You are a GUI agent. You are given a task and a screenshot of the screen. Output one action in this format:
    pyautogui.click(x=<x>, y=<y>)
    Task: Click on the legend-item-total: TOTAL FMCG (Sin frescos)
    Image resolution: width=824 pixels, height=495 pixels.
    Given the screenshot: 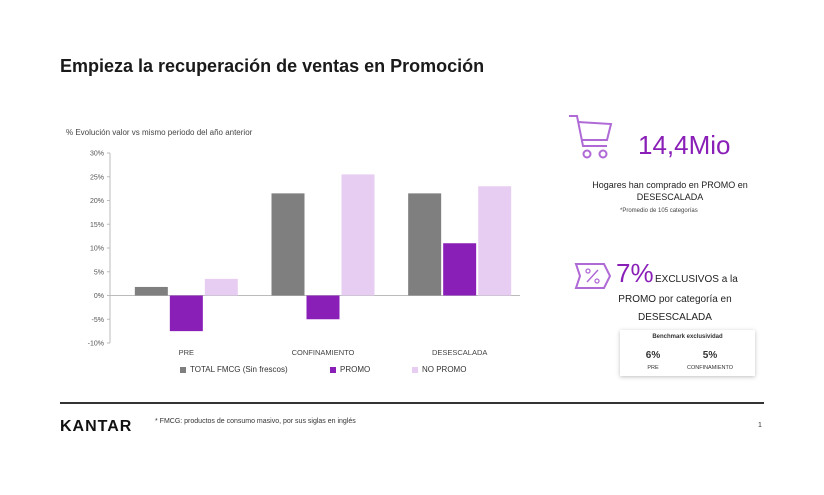 What is the action you would take?
    pyautogui.click(x=234, y=369)
    